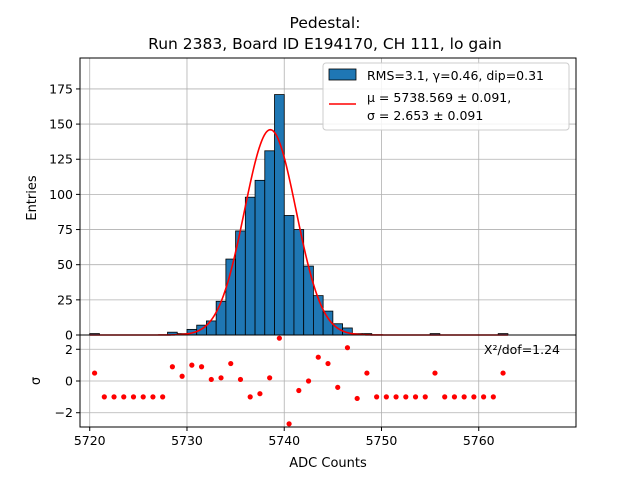 This screenshot has height=484, width=640. I want to click on y-tick-label: −2, so click(64, 412).